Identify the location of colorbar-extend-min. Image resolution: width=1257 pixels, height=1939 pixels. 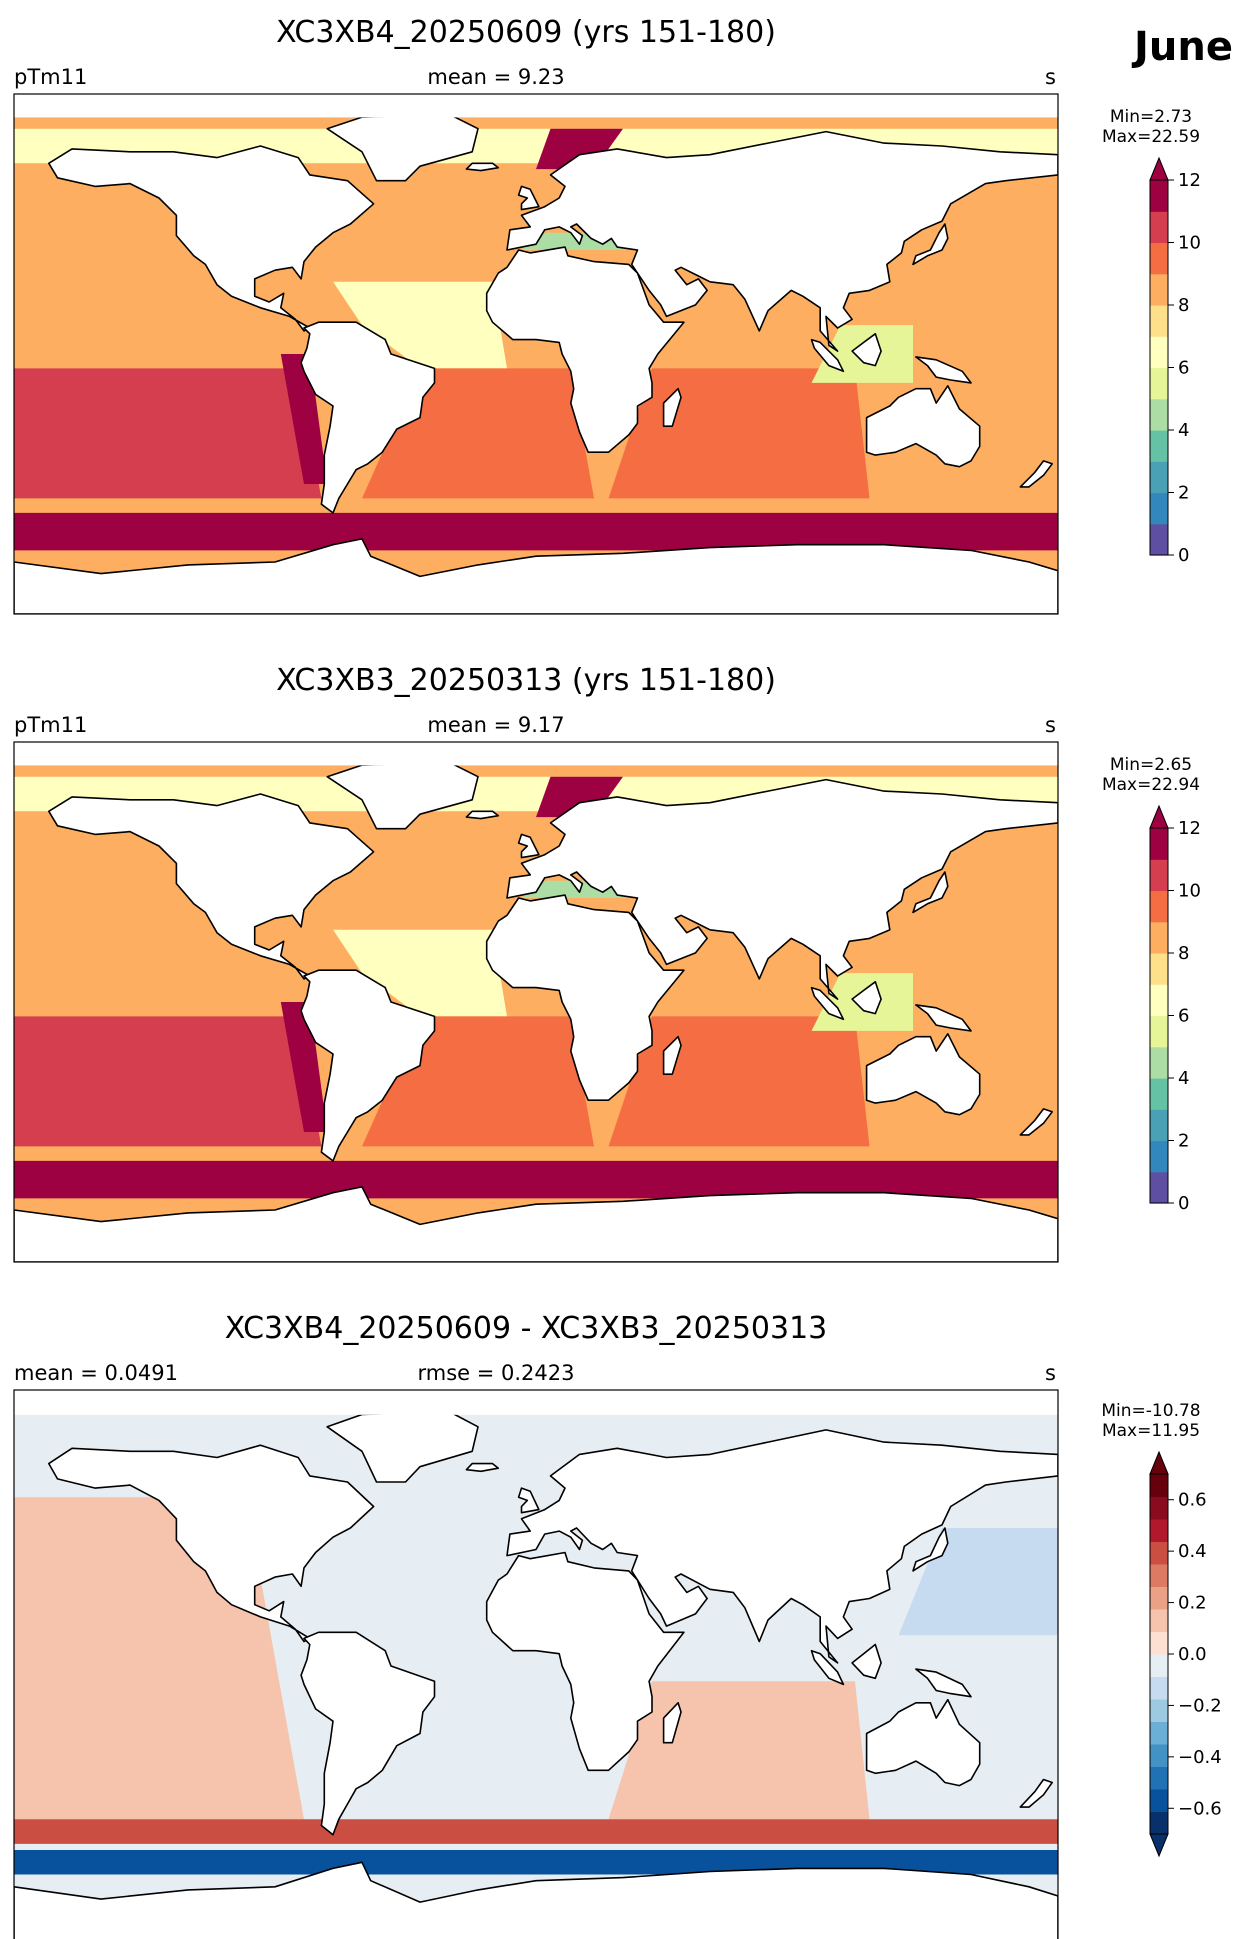
(1159, 1845).